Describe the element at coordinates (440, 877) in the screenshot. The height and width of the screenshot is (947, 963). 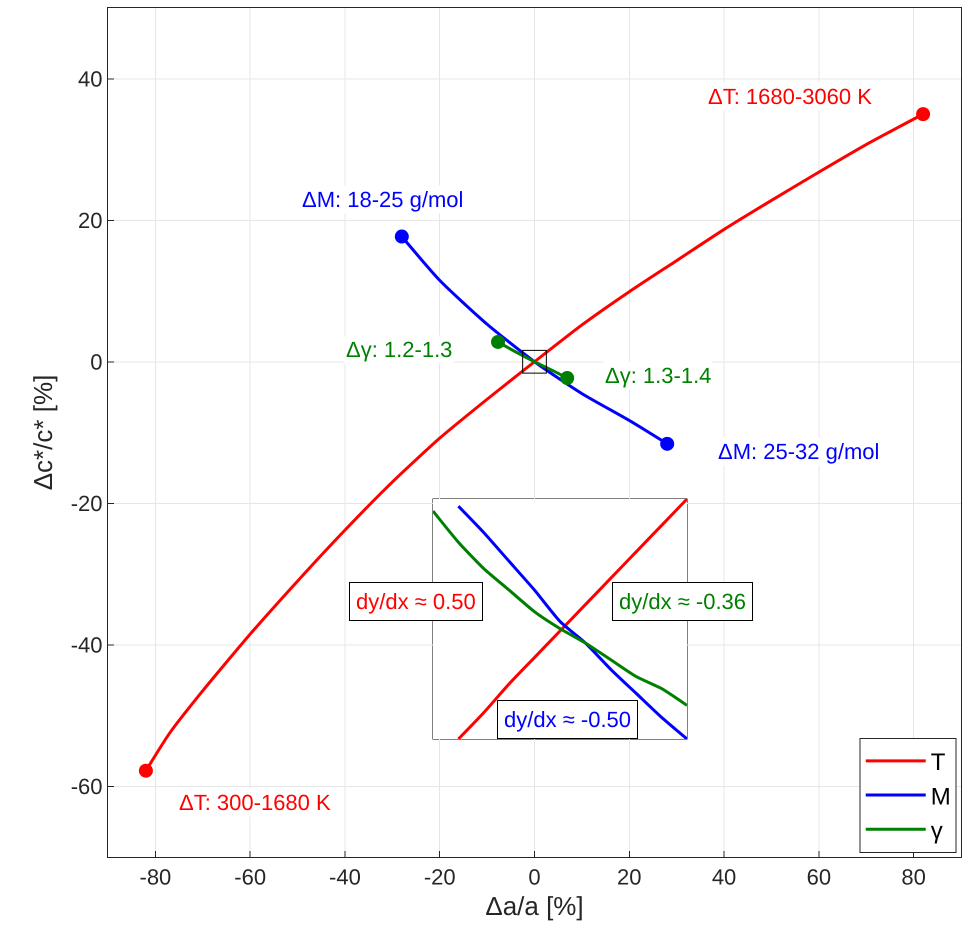
I see `x-tick-label: -20` at that location.